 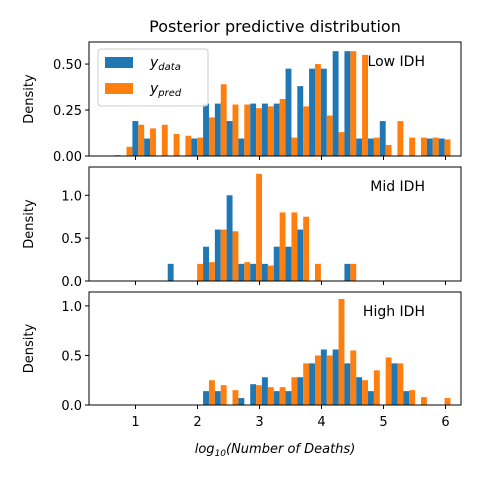 What do you see at coordinates (275, 26) in the screenshot?
I see `chart-title: Posterior predictive distribution` at bounding box center [275, 26].